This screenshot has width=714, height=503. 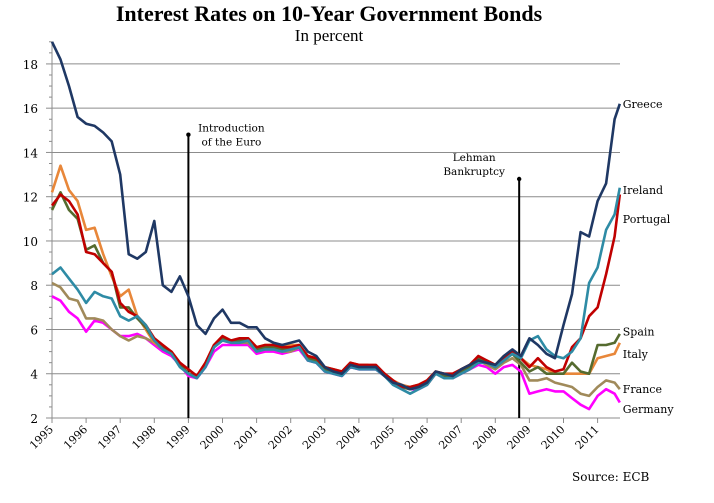 What do you see at coordinates (30, 109) in the screenshot?
I see `y-tick-label: 16` at bounding box center [30, 109].